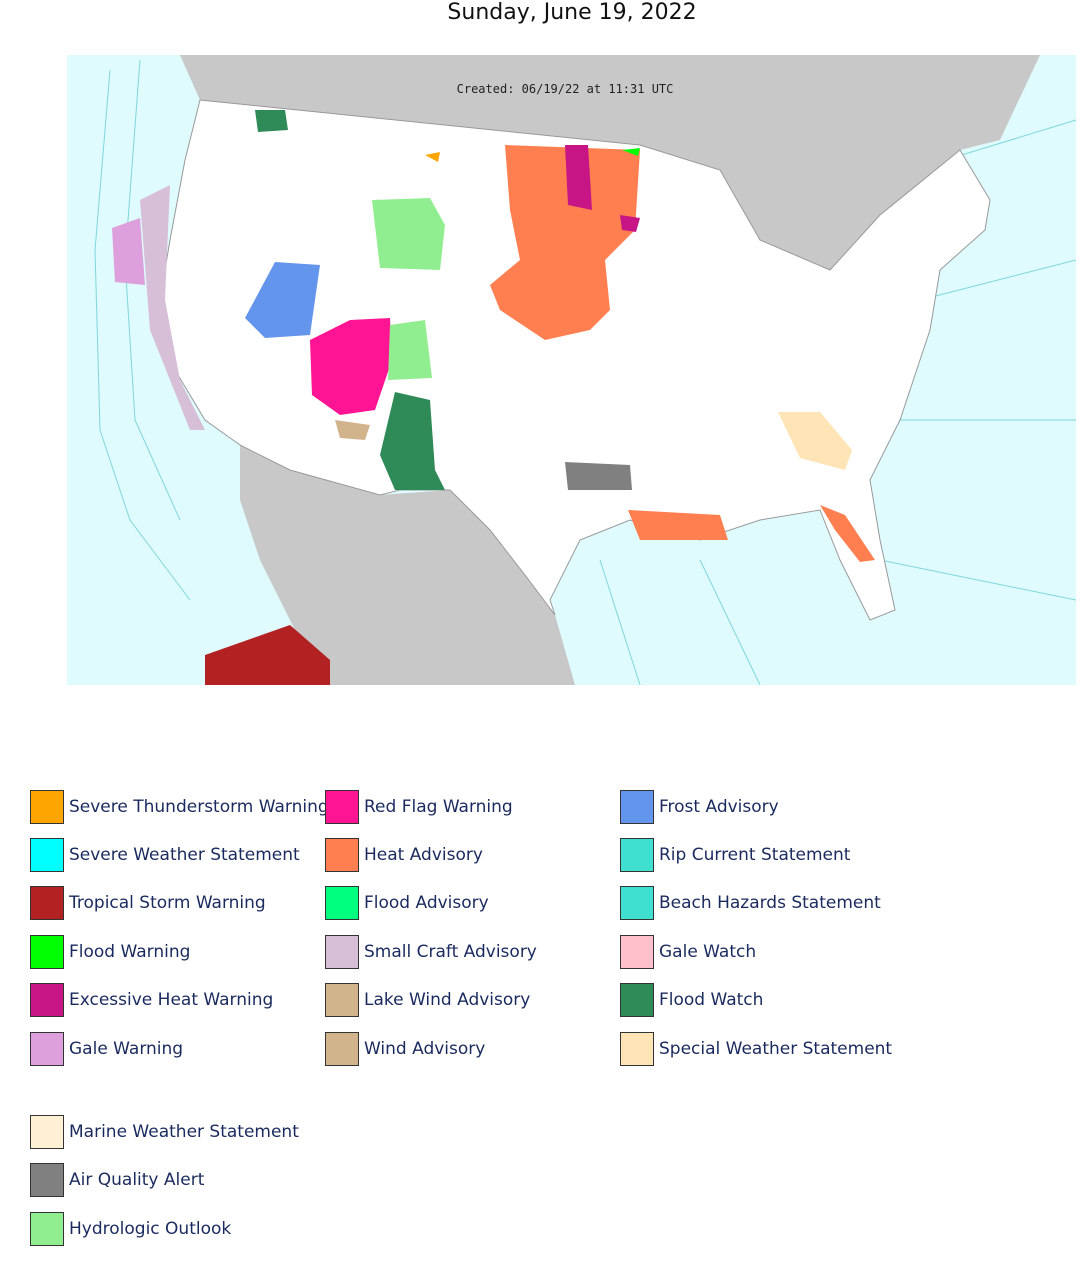 This screenshot has height=1280, width=1089. I want to click on legend-item: Red Flag Warning, so click(419, 807).